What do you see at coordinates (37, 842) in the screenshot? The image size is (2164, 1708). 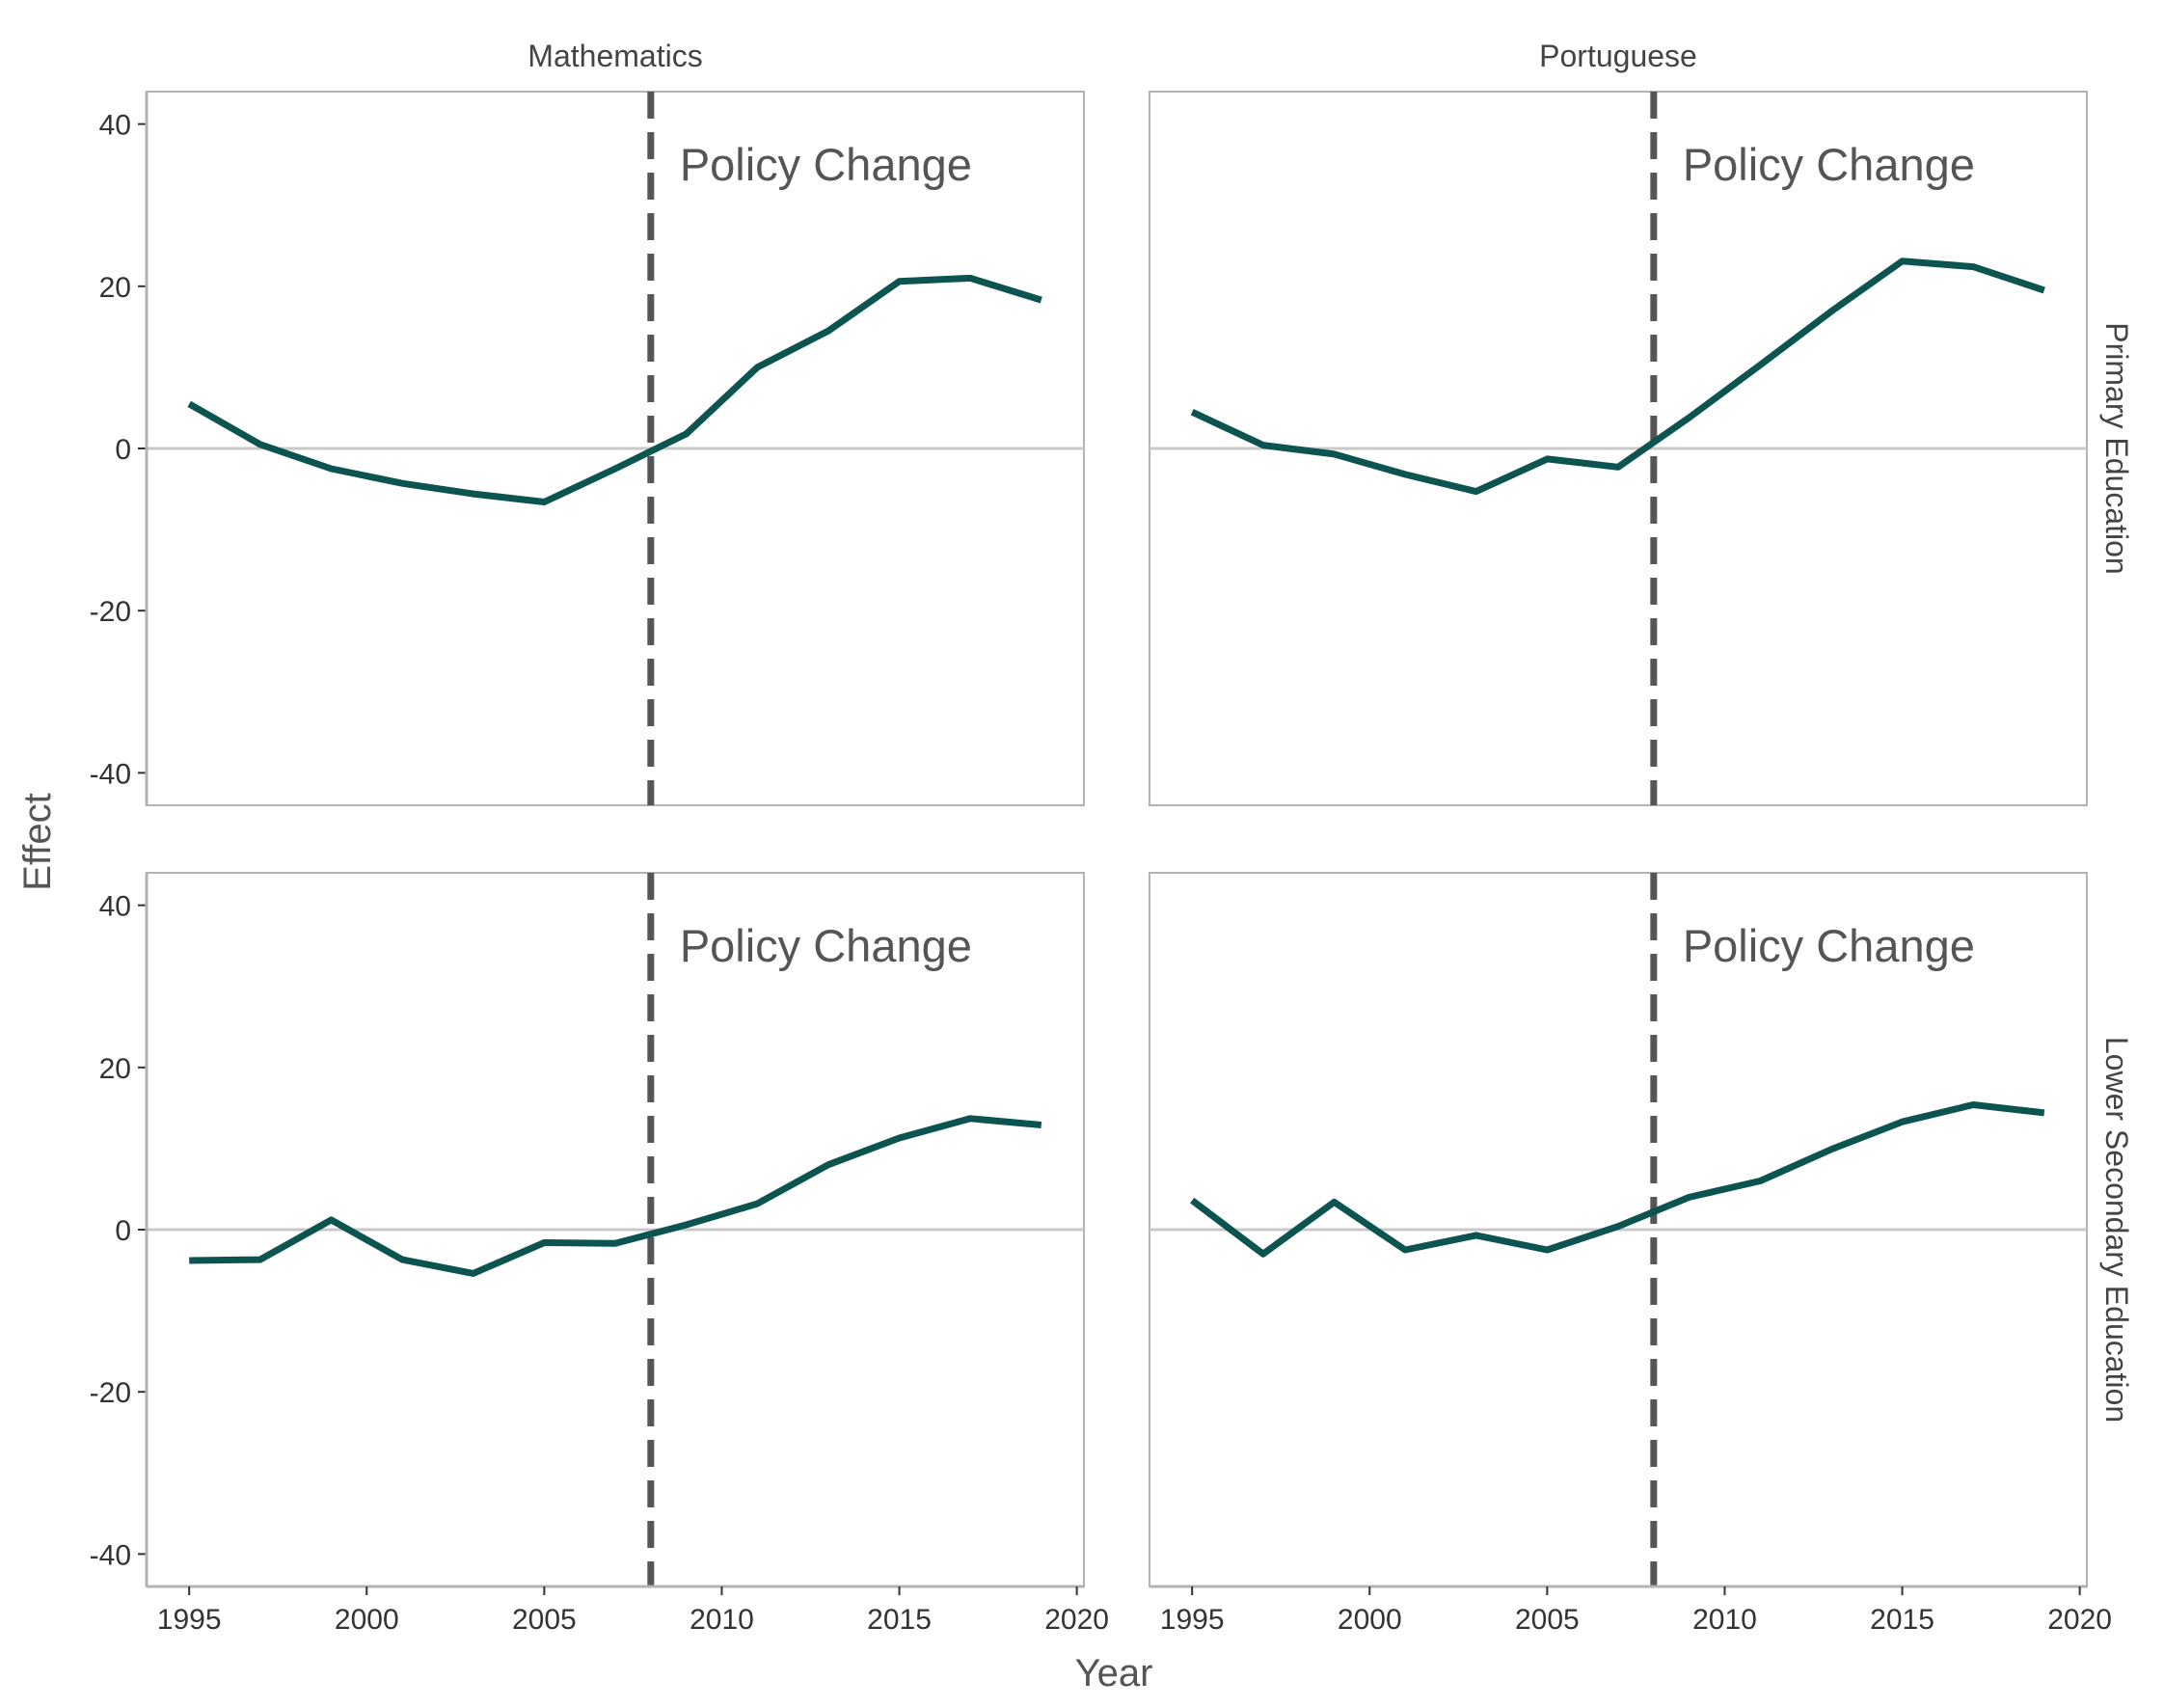 I see `y-axis-title: Effect` at bounding box center [37, 842].